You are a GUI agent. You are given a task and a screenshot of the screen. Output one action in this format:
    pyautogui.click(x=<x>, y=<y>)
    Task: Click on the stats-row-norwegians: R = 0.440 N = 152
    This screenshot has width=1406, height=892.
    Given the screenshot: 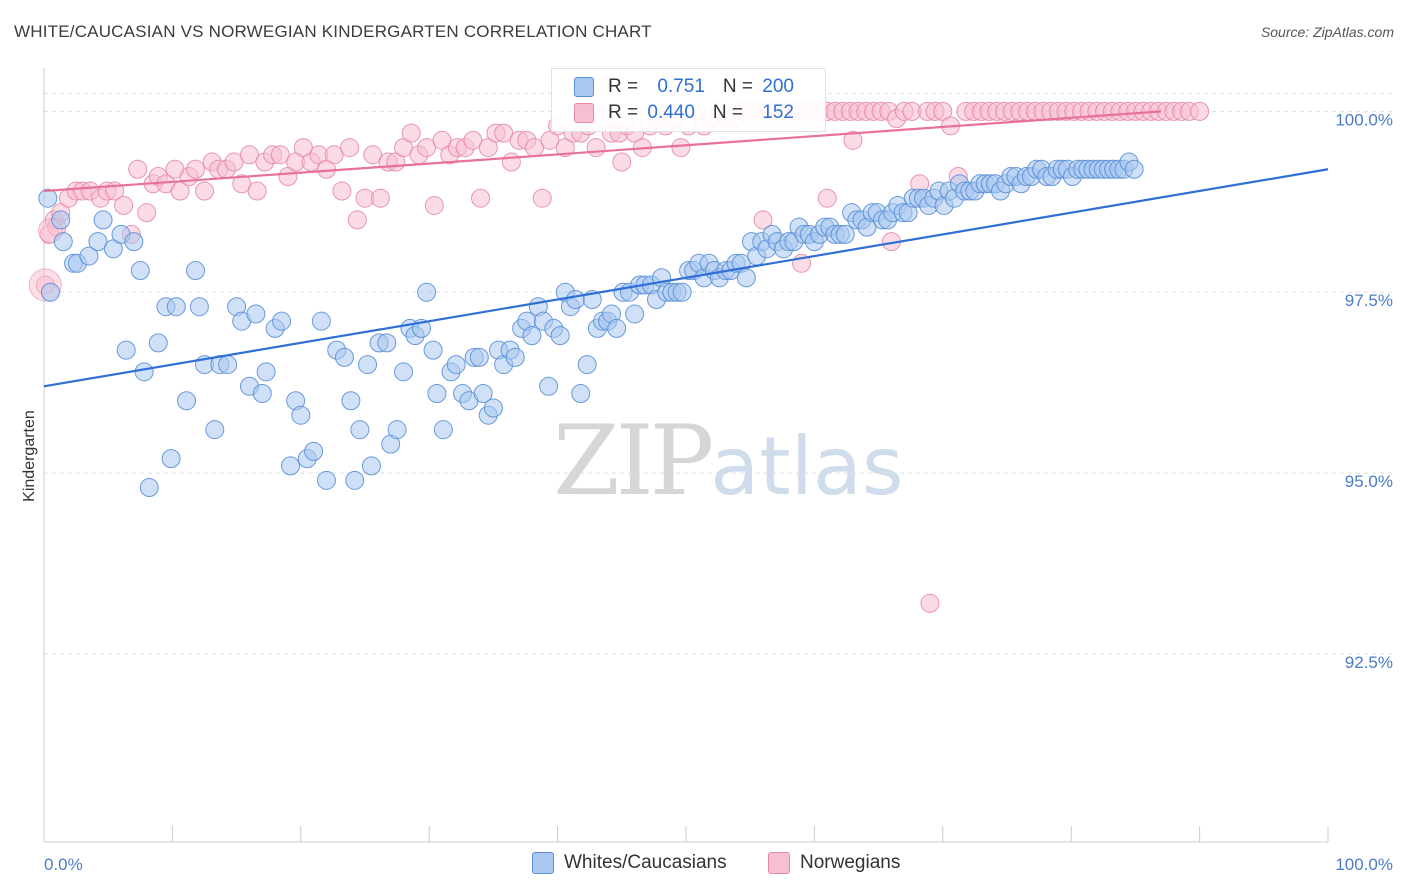 What is the action you would take?
    pyautogui.click(x=684, y=113)
    